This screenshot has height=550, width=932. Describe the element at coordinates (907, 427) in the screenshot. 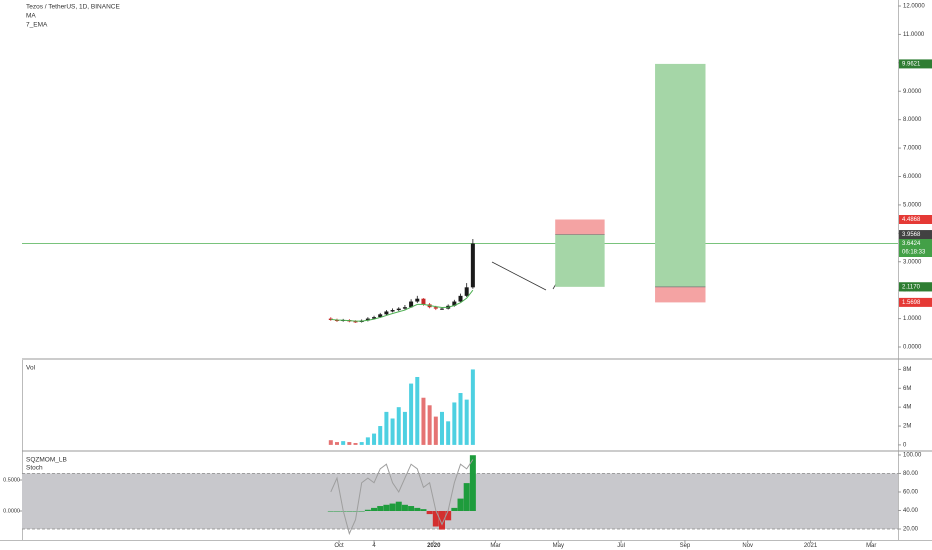

I see `y-tick-label: 2M` at that location.